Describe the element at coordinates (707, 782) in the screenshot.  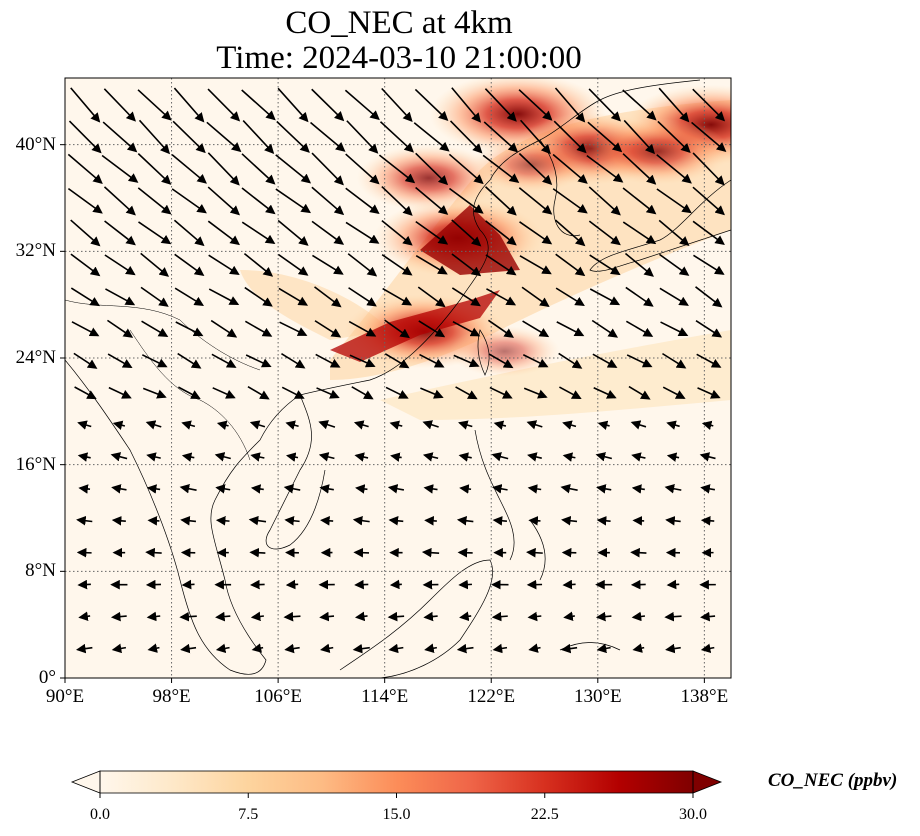
I see `colorbar-max-extend` at that location.